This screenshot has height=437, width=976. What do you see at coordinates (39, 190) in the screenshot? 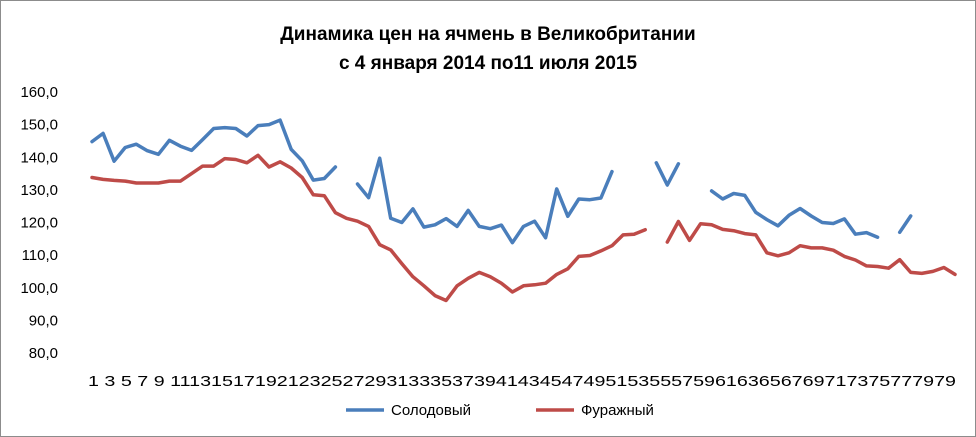
I see `y-tick-label: 130,0` at bounding box center [39, 190].